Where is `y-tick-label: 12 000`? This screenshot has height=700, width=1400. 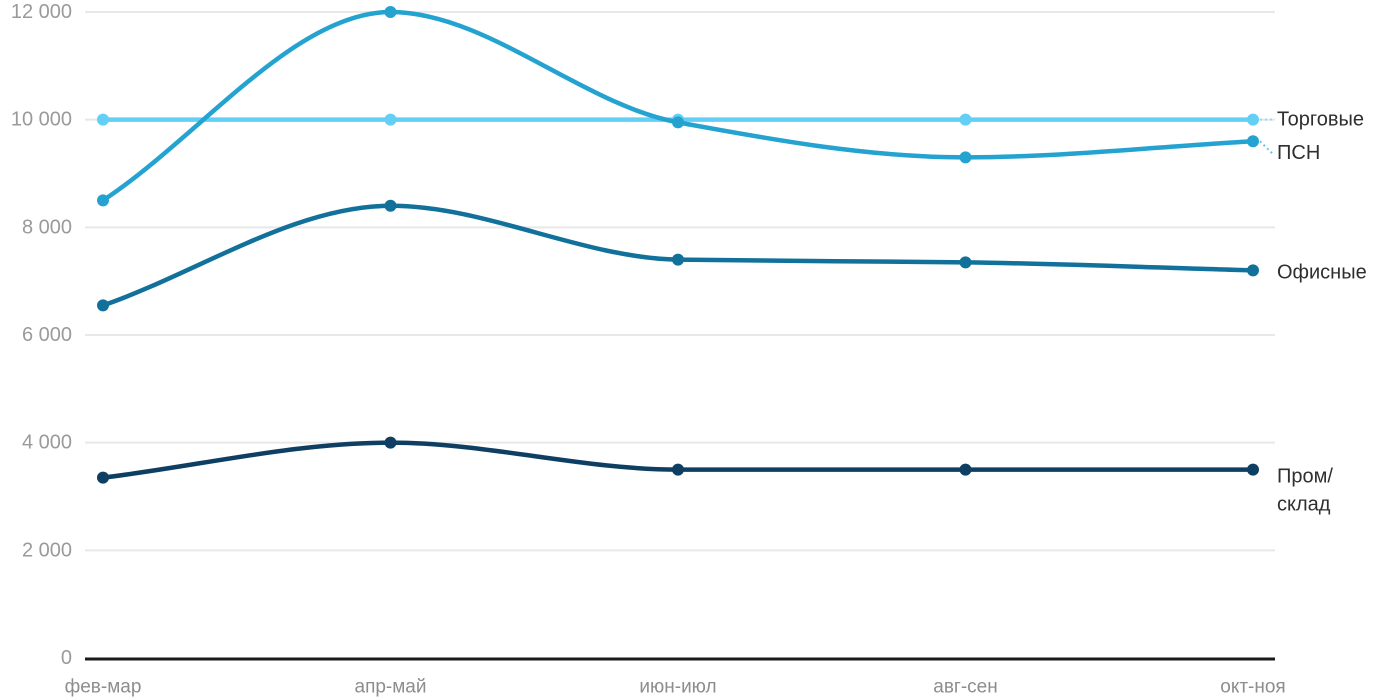 y-tick-label: 12 000 is located at coordinates (41, 12).